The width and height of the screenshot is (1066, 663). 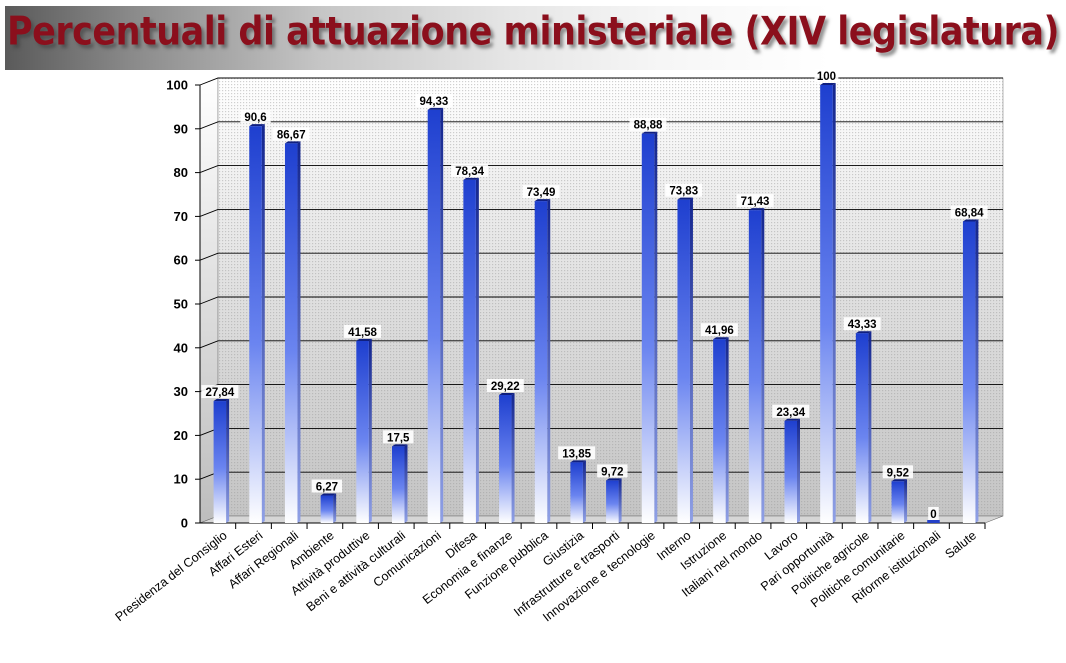 I want to click on data-label: 78,34, so click(x=470, y=170).